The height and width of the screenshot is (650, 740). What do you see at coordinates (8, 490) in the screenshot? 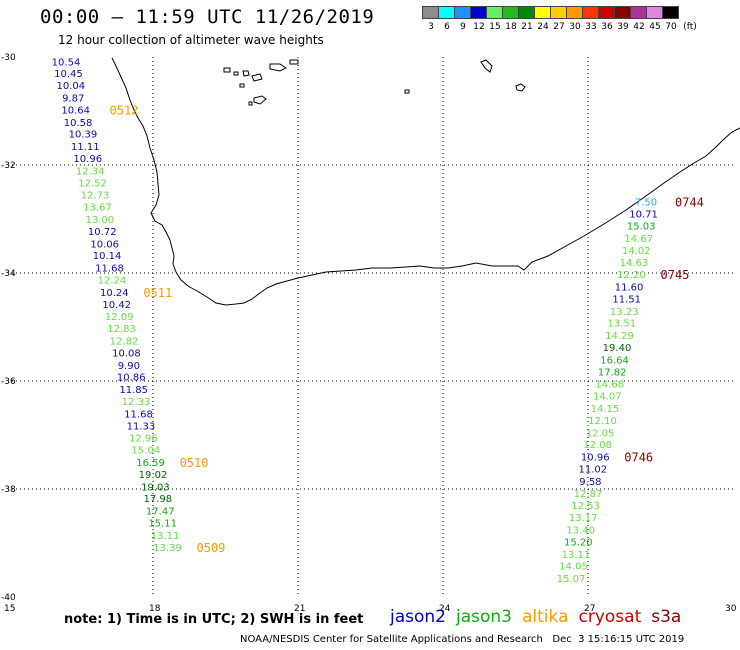
I see `lat-tick-label: -38` at bounding box center [8, 490].